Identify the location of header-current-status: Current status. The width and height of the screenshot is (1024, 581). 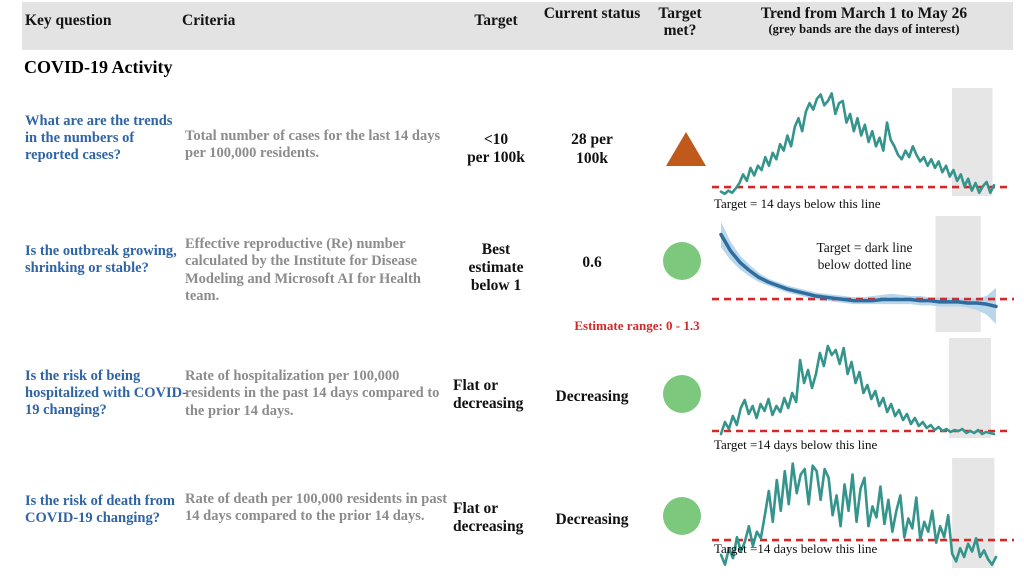
(592, 13).